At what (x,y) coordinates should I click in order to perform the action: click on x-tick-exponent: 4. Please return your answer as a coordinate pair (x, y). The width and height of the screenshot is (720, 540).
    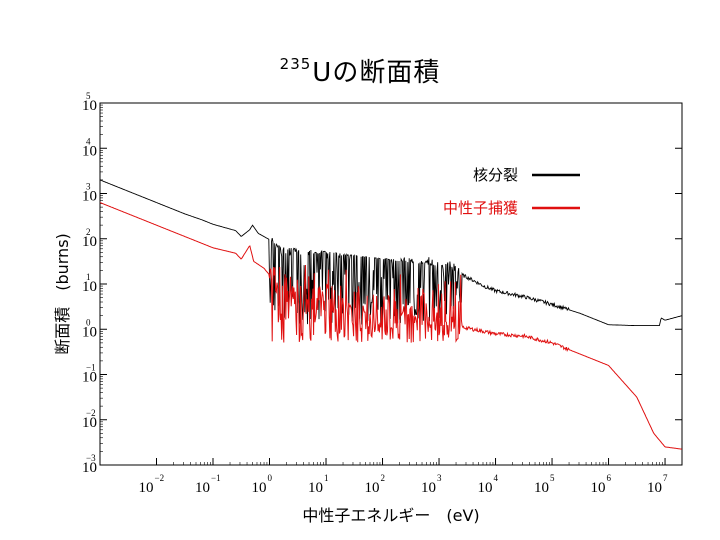
    Looking at the image, I should click on (496, 478).